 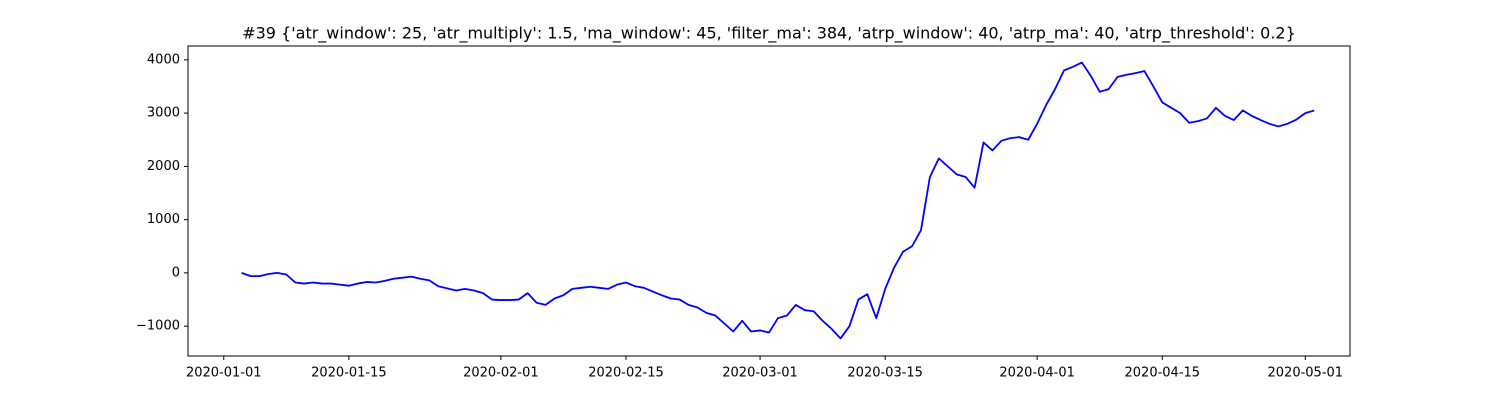 I want to click on x-tick-label: 2020-05-01, so click(x=1306, y=373).